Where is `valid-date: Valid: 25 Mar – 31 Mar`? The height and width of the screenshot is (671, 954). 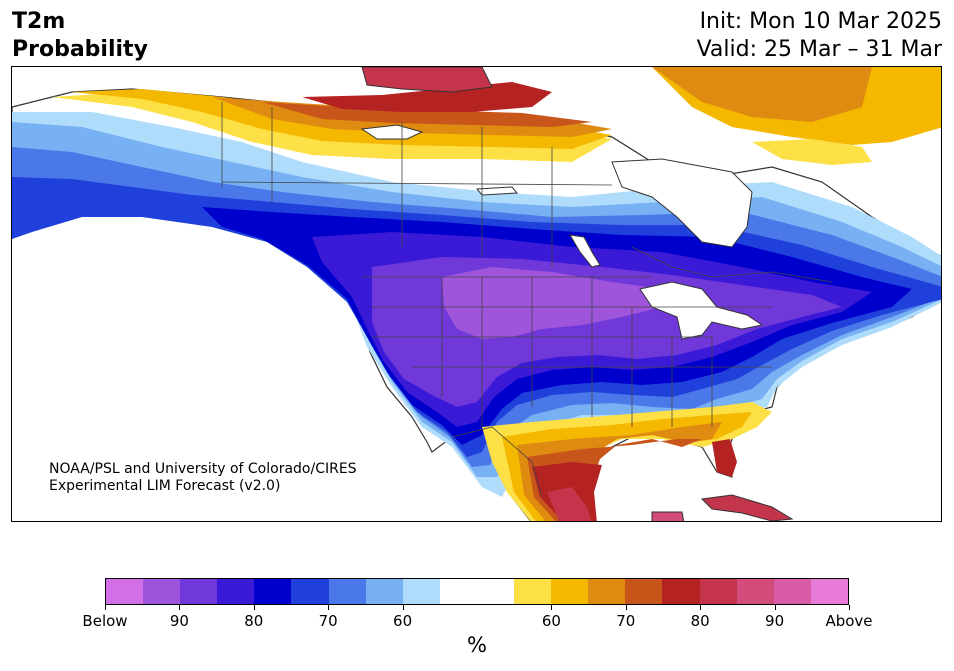
valid-date: Valid: 25 Mar – 31 Mar is located at coordinates (819, 49).